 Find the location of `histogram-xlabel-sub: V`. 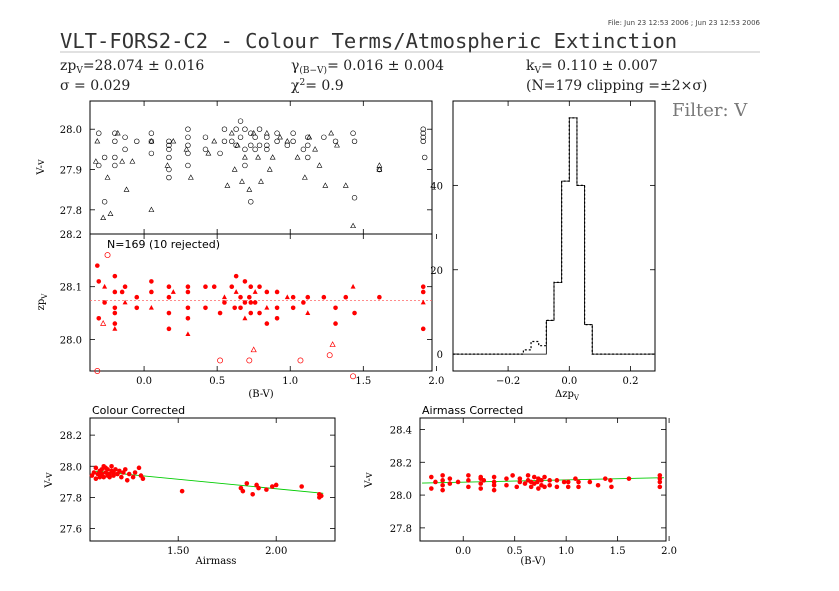

histogram-xlabel-sub: V is located at coordinates (576, 398).